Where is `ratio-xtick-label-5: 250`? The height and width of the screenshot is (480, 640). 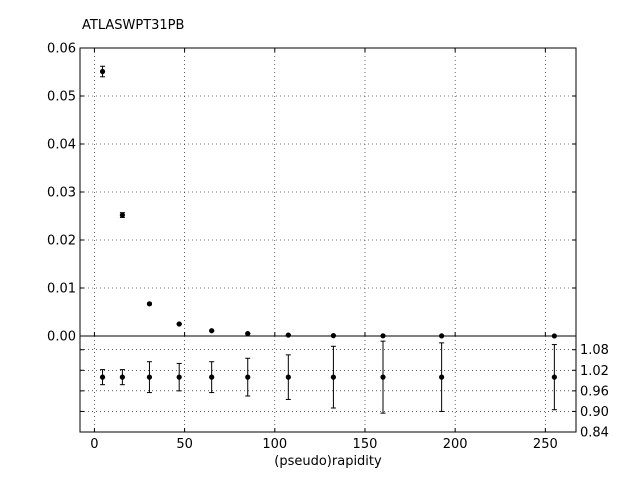 ratio-xtick-label-5: 250 is located at coordinates (545, 444).